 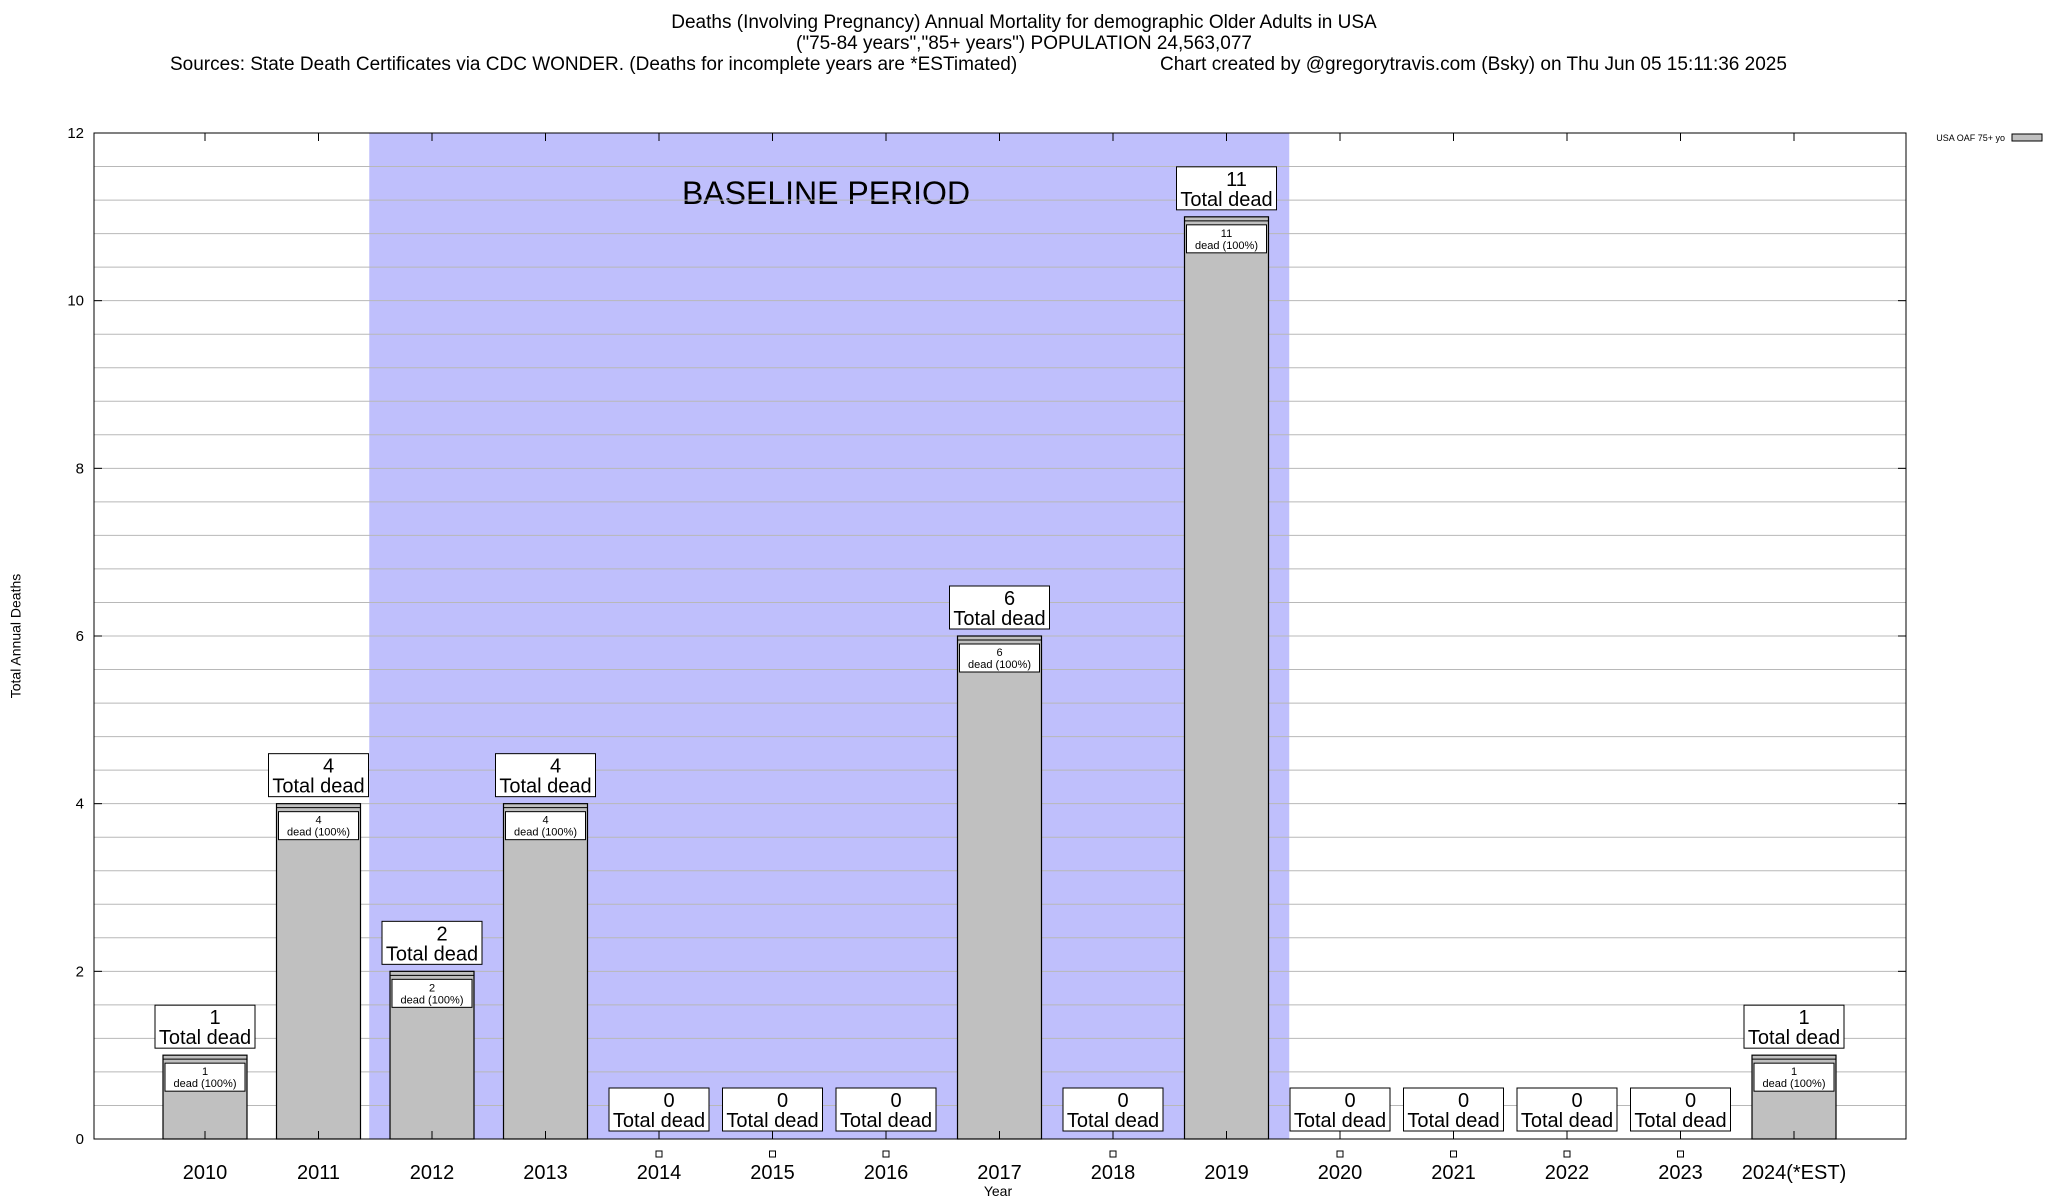 What do you see at coordinates (432, 988) in the screenshot?
I see `inner-value-label: 2` at bounding box center [432, 988].